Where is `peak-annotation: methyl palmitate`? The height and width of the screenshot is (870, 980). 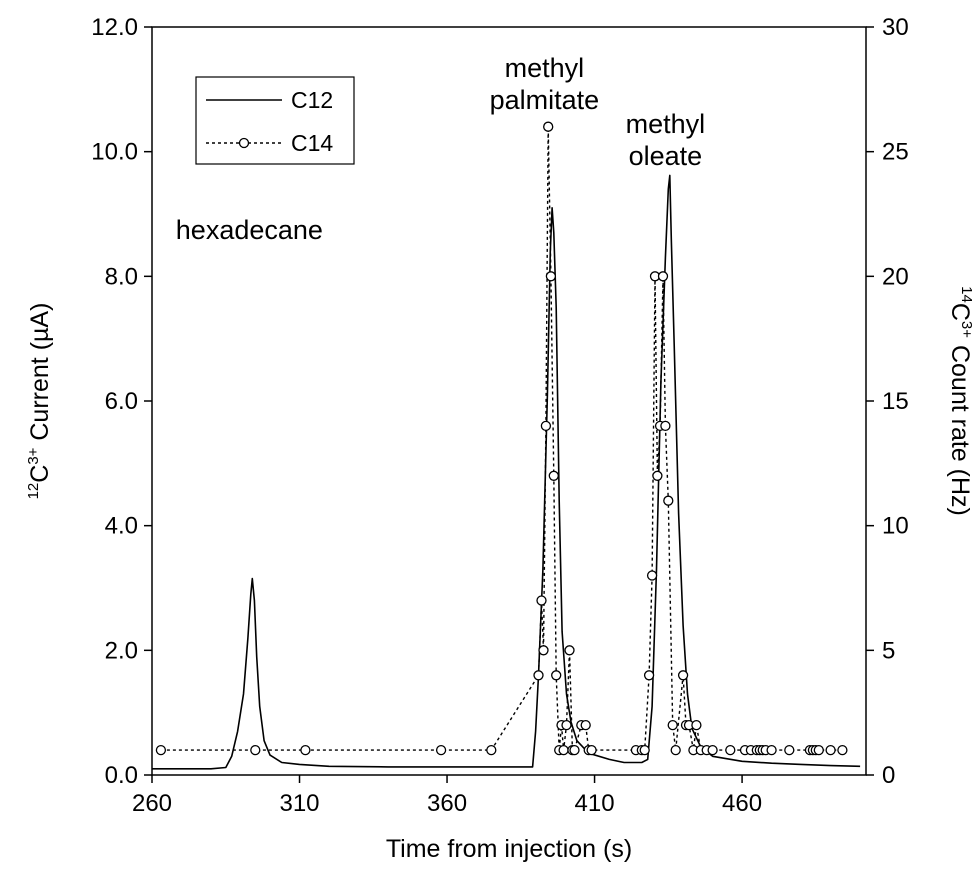 peak-annotation: methyl palmitate is located at coordinates (545, 84).